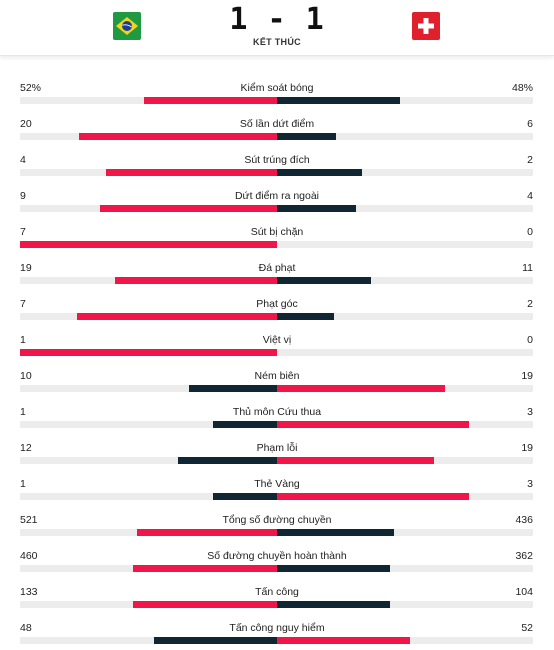  I want to click on stat-row-nem-bien: 10 Ném biên 19, so click(277, 374).